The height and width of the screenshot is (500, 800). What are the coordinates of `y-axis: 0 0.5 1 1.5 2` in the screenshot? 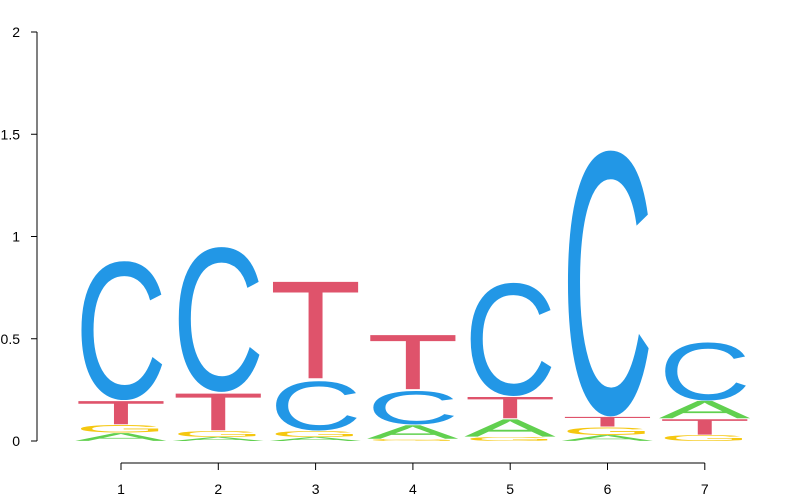 It's located at (19, 236).